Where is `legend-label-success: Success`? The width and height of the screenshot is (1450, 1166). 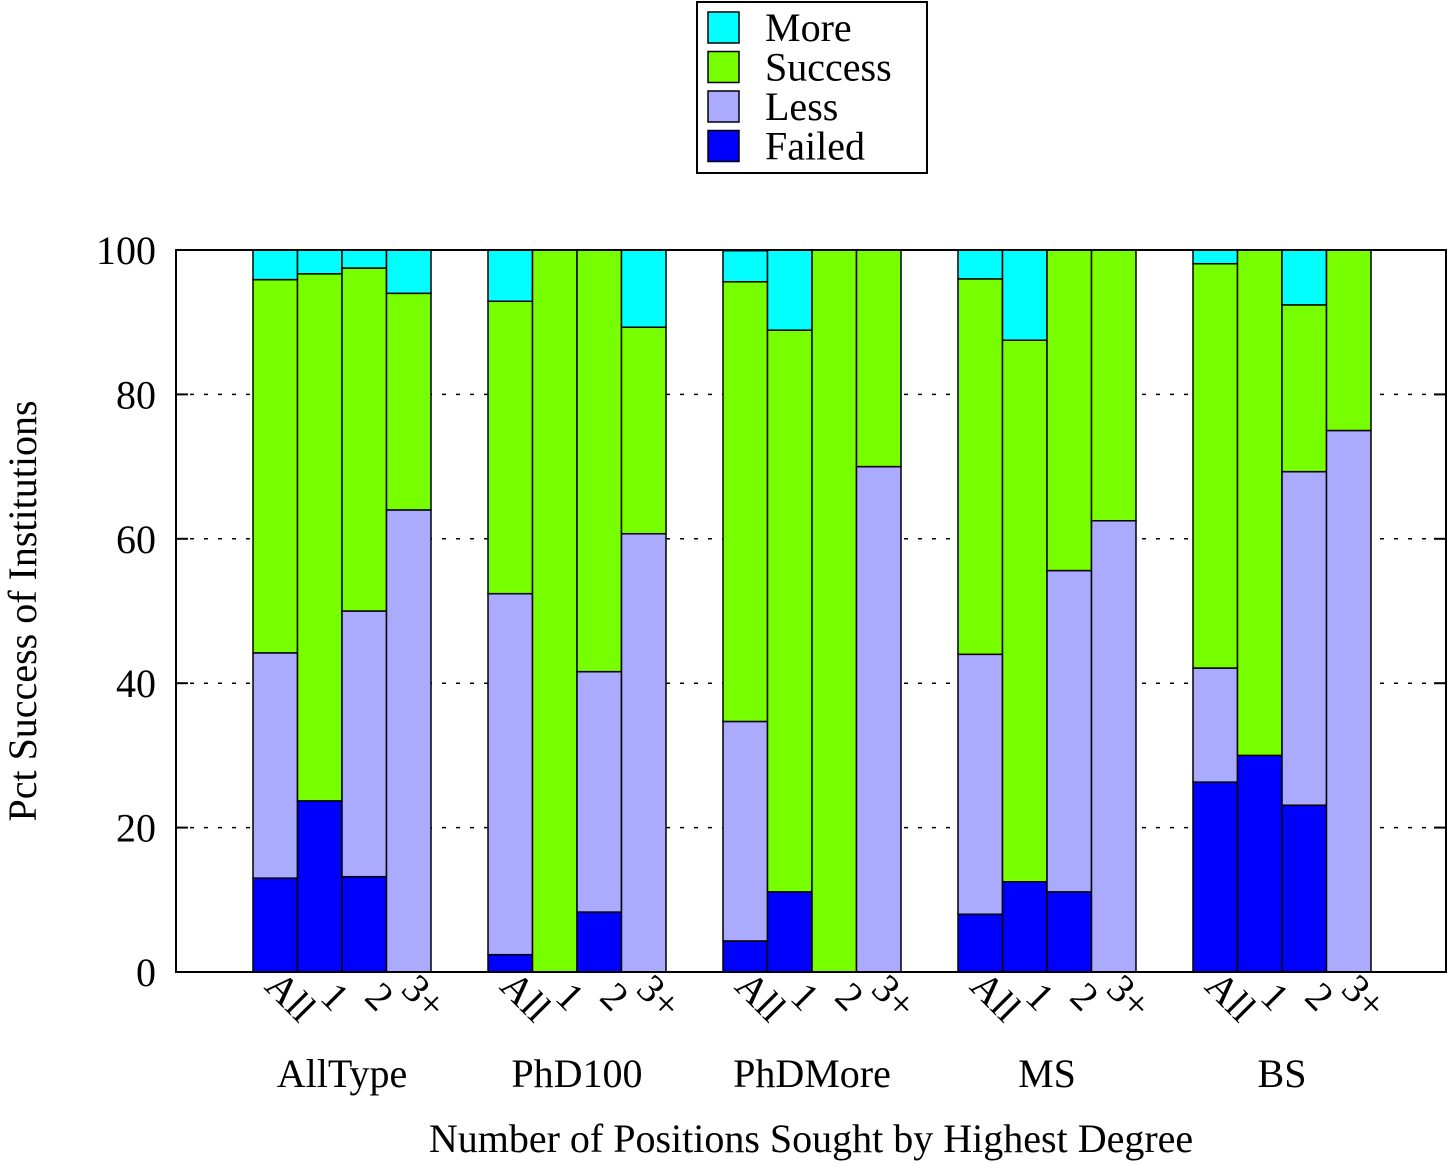 legend-label-success: Success is located at coordinates (828, 67).